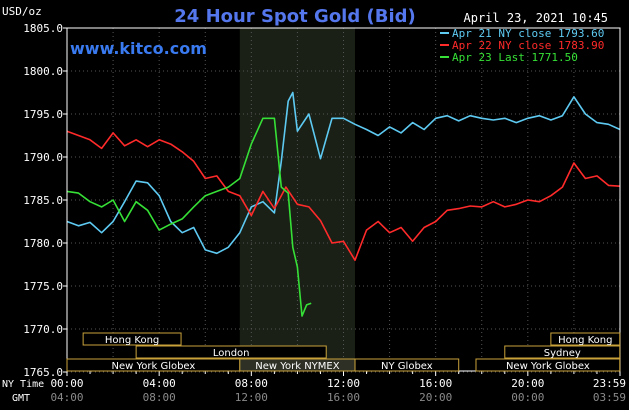  I want to click on legend-entry: Apr 22 NY close 1783.90, so click(528, 45).